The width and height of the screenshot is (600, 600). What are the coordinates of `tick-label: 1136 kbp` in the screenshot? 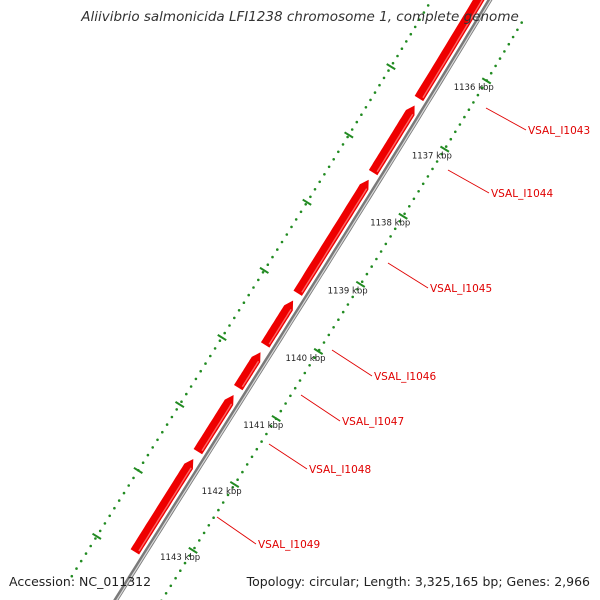 It's located at (474, 88).